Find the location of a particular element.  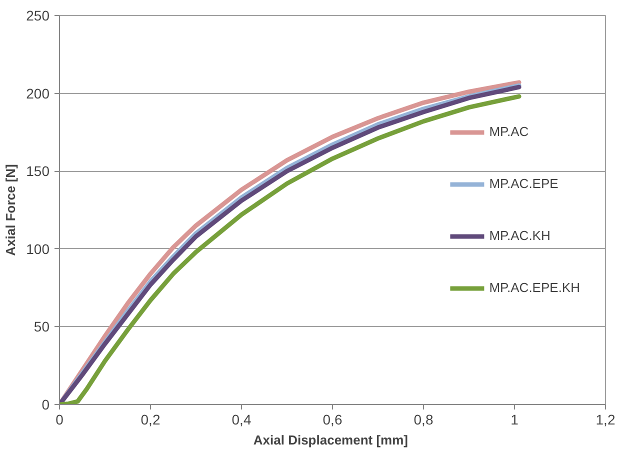

x-tick-label: 1,2 is located at coordinates (606, 420).